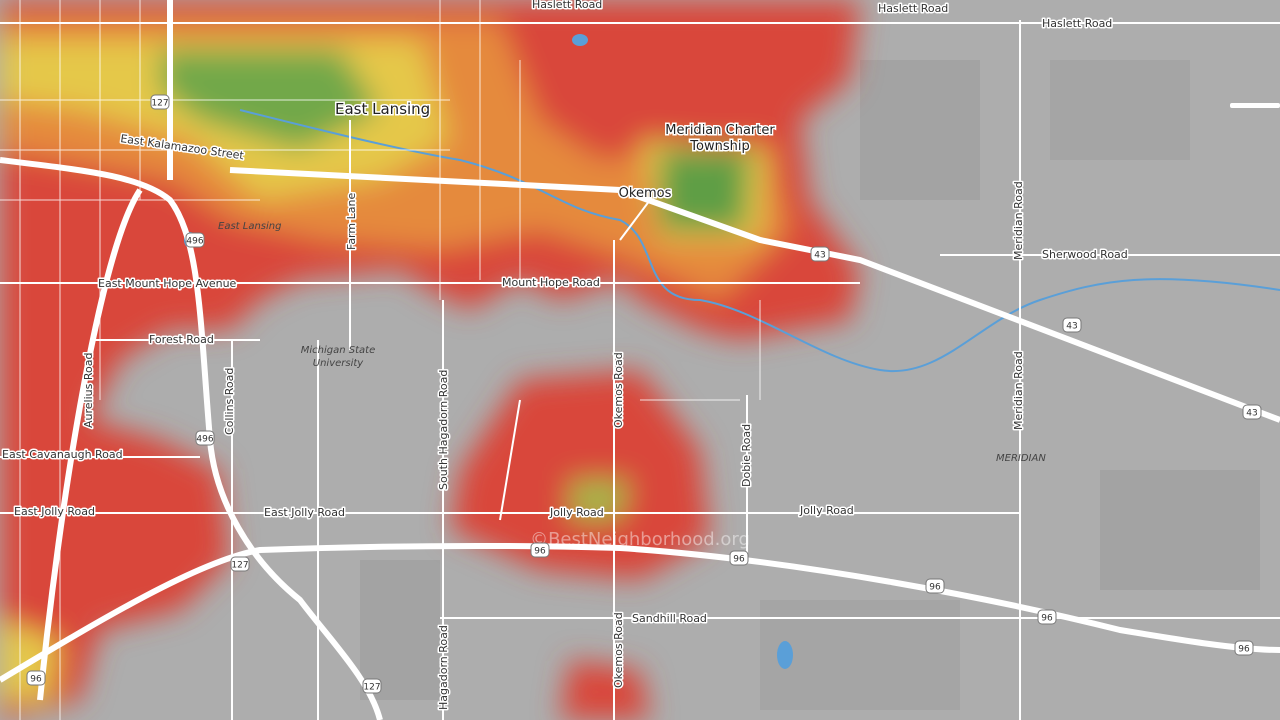  Describe the element at coordinates (88, 390) in the screenshot. I see `road-label: Aurelius Road` at that location.